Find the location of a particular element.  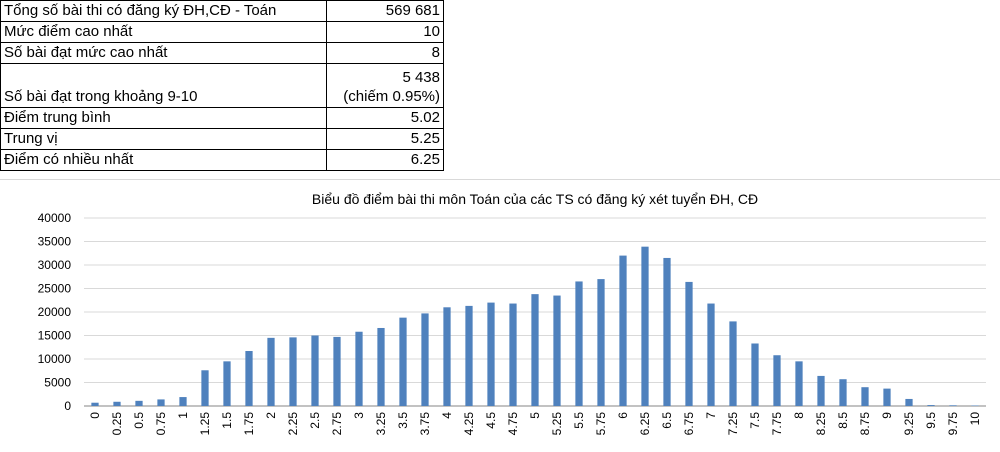

x-tick-label: 0.25 is located at coordinates (117, 424).